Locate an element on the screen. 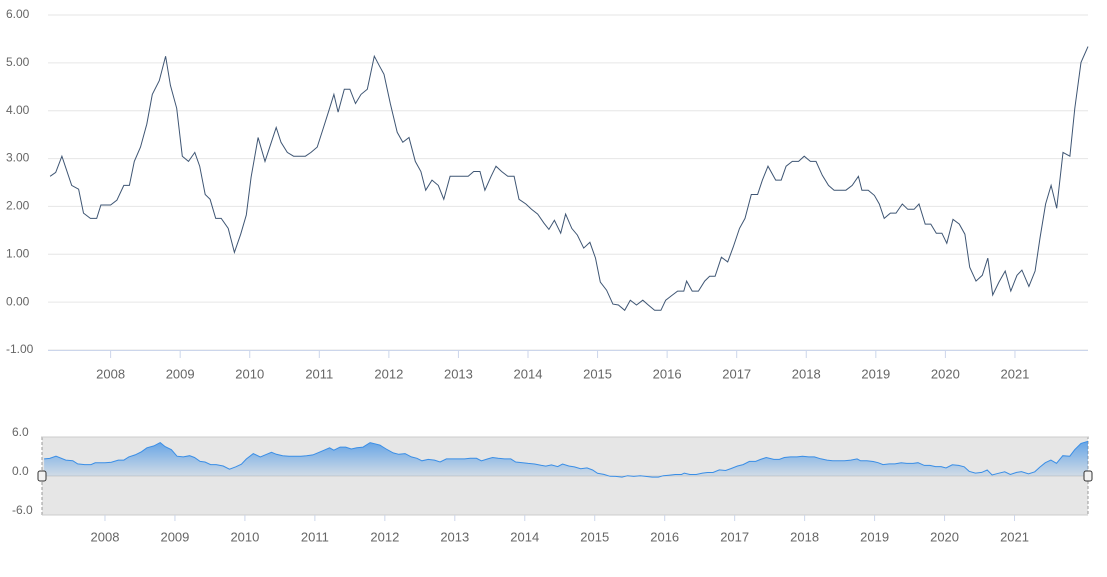 The height and width of the screenshot is (577, 1107). y-tick-label: 1.00 is located at coordinates (18, 253).